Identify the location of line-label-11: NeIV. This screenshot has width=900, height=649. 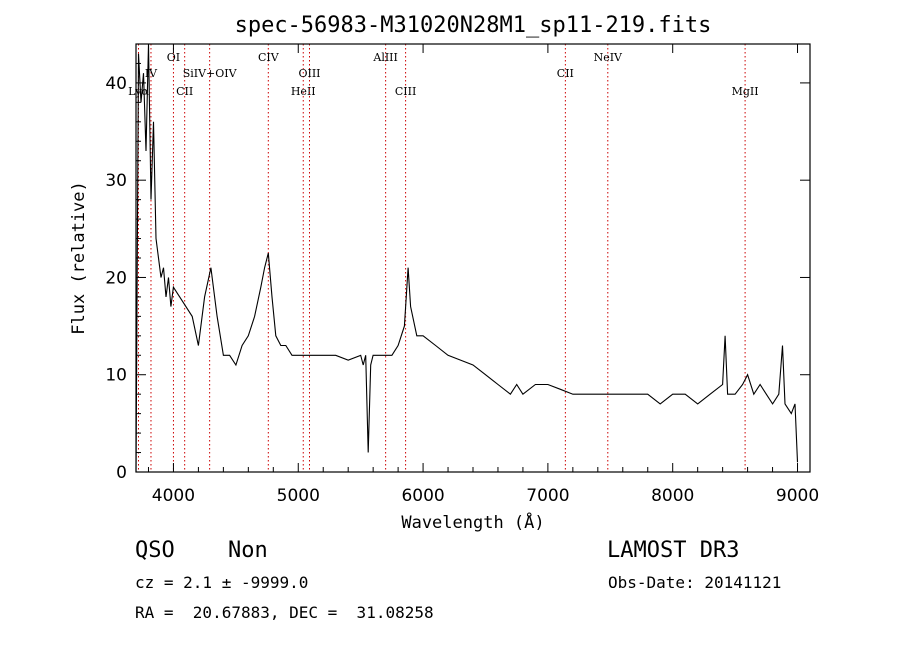
(608, 57).